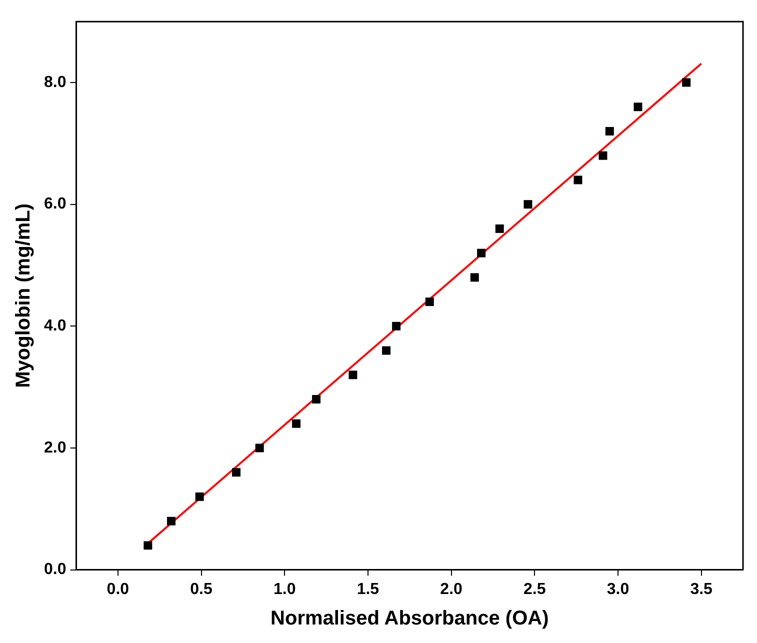 The height and width of the screenshot is (643, 757). I want to click on y-tick-label: 6.0, so click(55, 204).